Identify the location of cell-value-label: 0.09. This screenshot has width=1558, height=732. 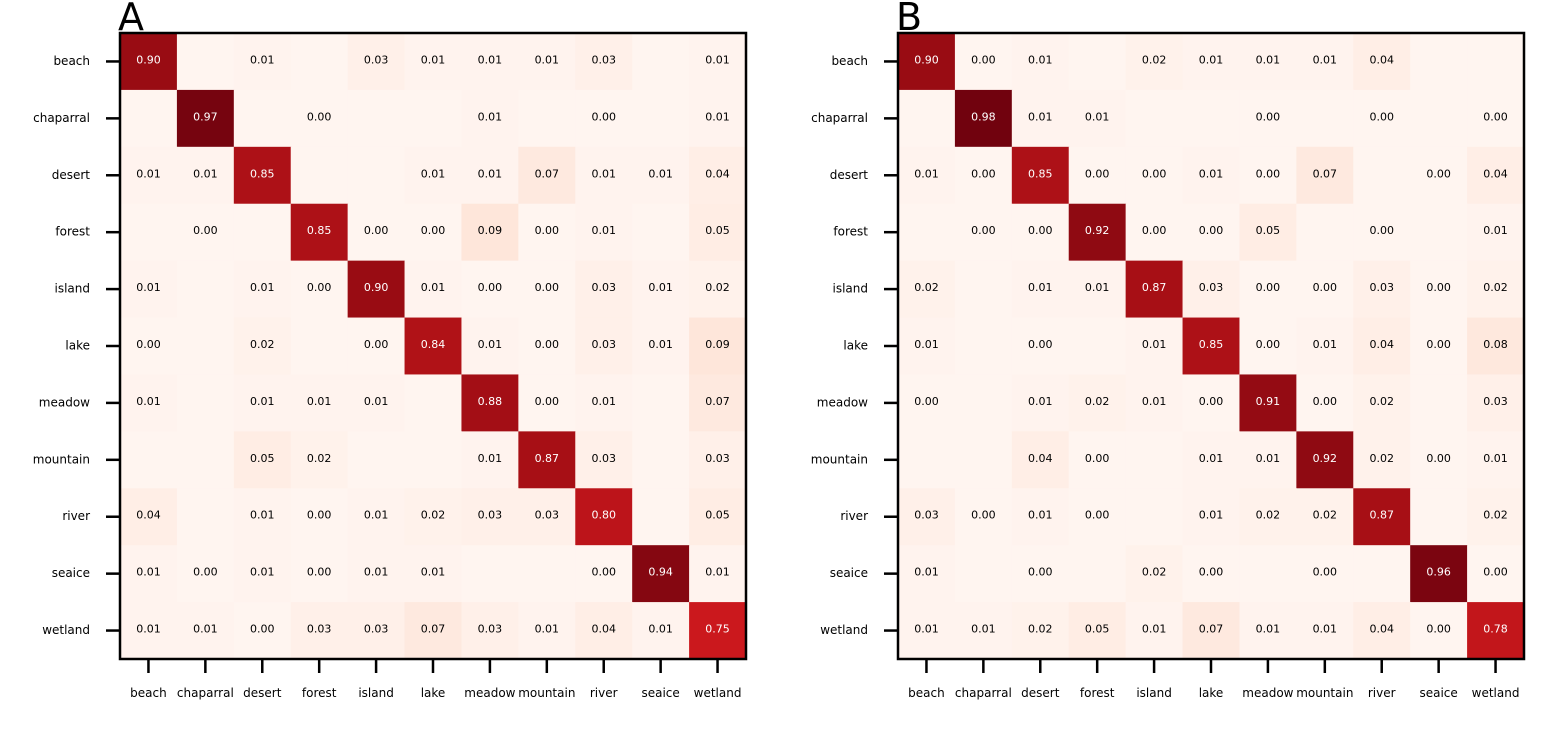
(717, 344).